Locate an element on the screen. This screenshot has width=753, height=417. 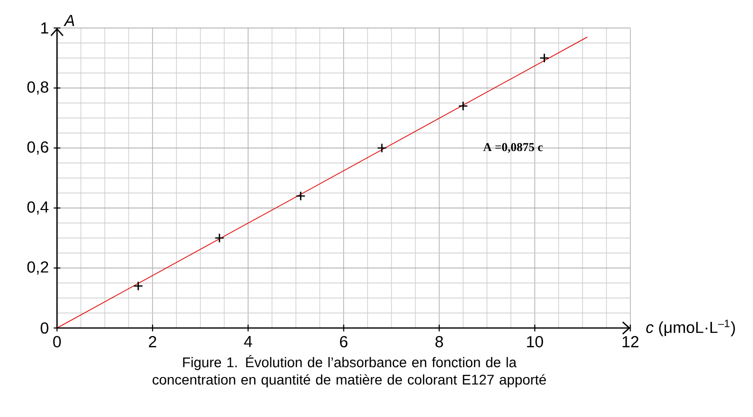
x-axis-title: c (μmoL·L$^{–1}$) is located at coordinates (690, 328).